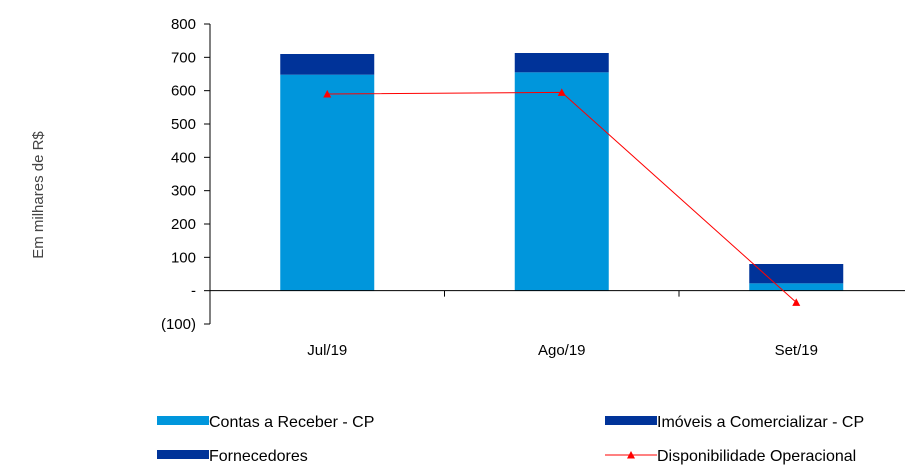 This screenshot has height=470, width=905. Describe the element at coordinates (258, 456) in the screenshot. I see `legend-label: Fornecedores` at that location.